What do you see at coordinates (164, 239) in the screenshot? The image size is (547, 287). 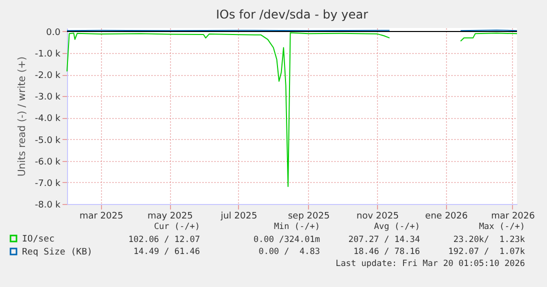 I see `text: 102.06 / 12.07` at bounding box center [164, 239].